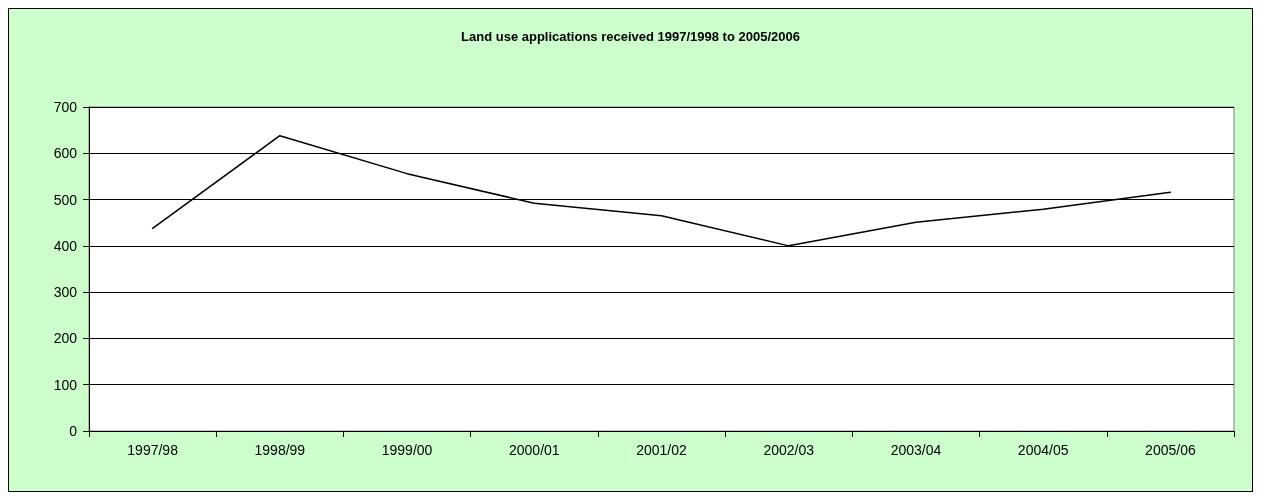 This screenshot has height=502, width=1263. What do you see at coordinates (534, 450) in the screenshot?
I see `x-tick-label: 2000/01` at bounding box center [534, 450].